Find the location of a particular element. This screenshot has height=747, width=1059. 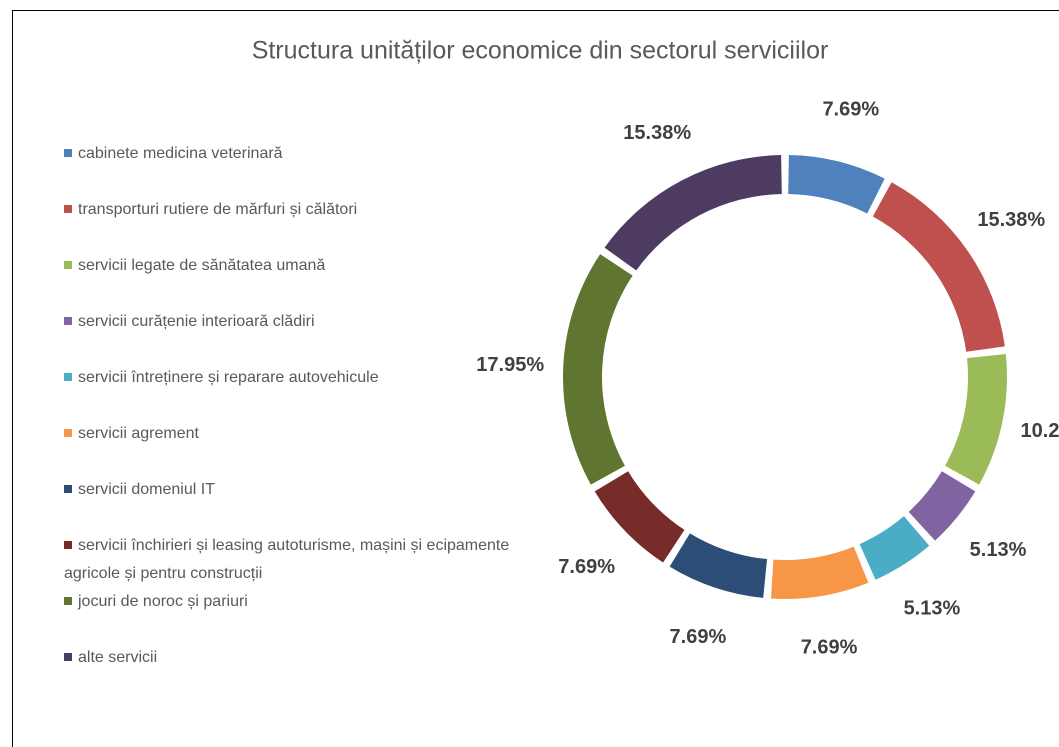

legend-label: servicii legate de sănătatea umană is located at coordinates (202, 265).